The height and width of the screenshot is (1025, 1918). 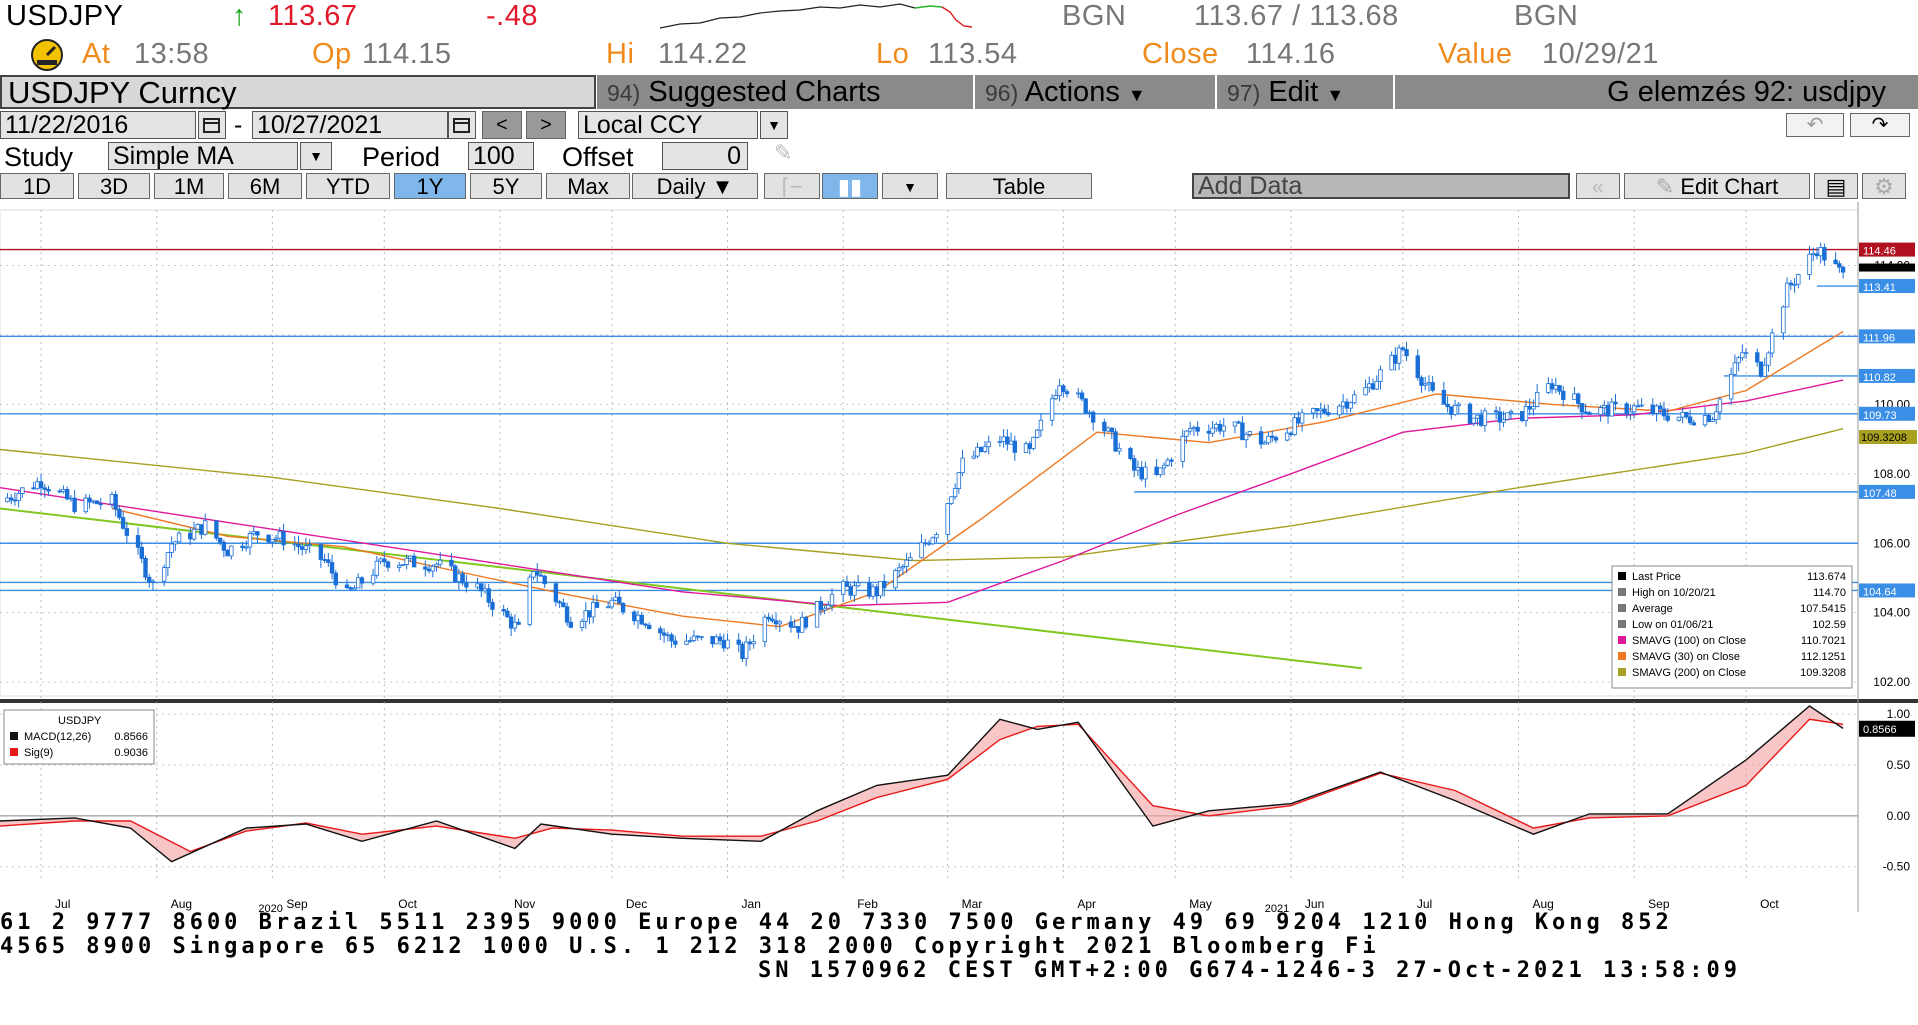 What do you see at coordinates (1884, 186) in the screenshot?
I see `gear-icon: ⚙` at bounding box center [1884, 186].